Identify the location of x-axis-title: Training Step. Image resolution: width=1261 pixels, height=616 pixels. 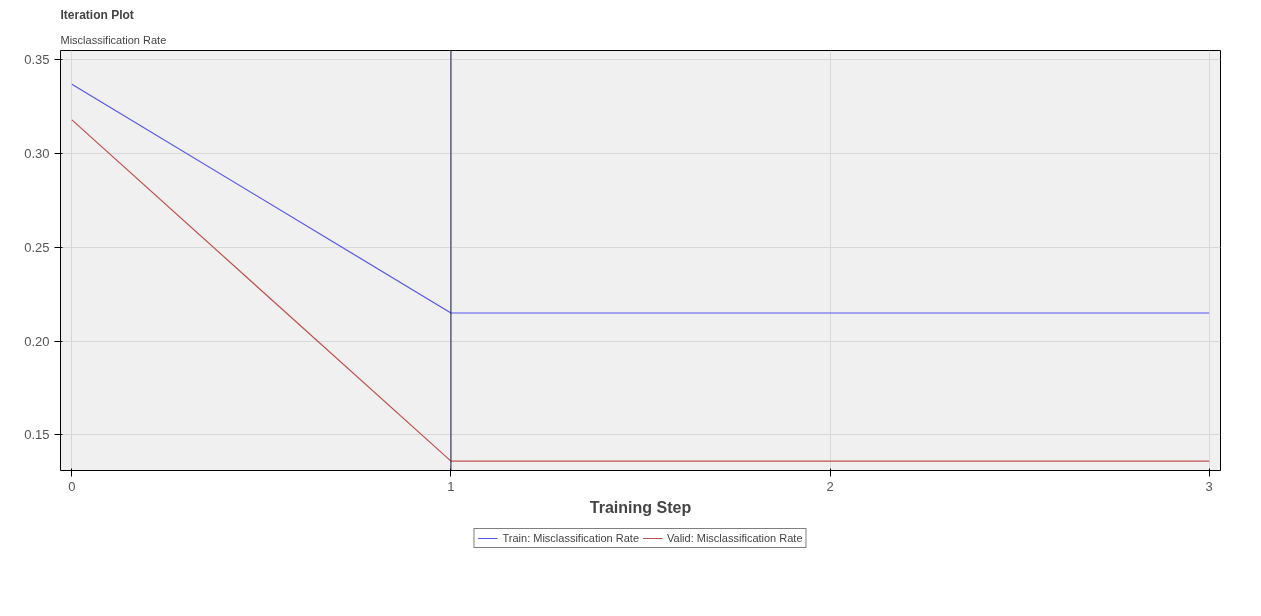
(640, 507).